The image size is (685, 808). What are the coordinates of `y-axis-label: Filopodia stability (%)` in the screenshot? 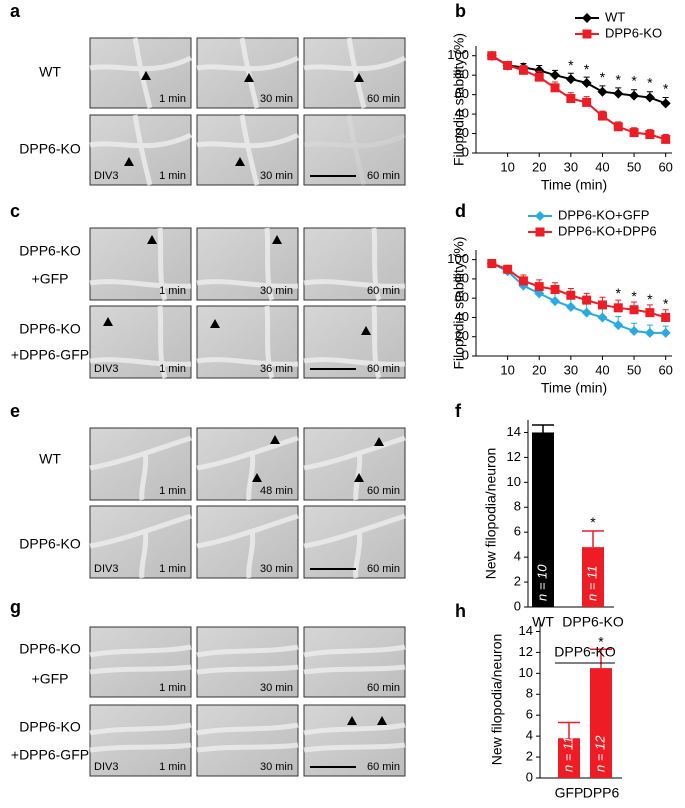 It's located at (459, 99).